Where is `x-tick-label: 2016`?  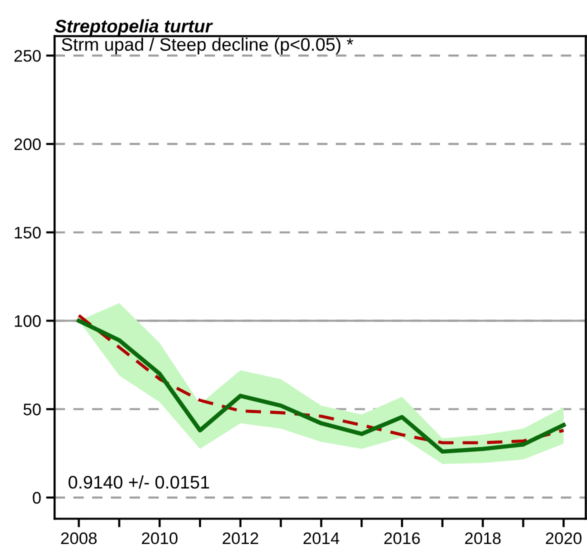 x-tick-label: 2016 is located at coordinates (402, 538).